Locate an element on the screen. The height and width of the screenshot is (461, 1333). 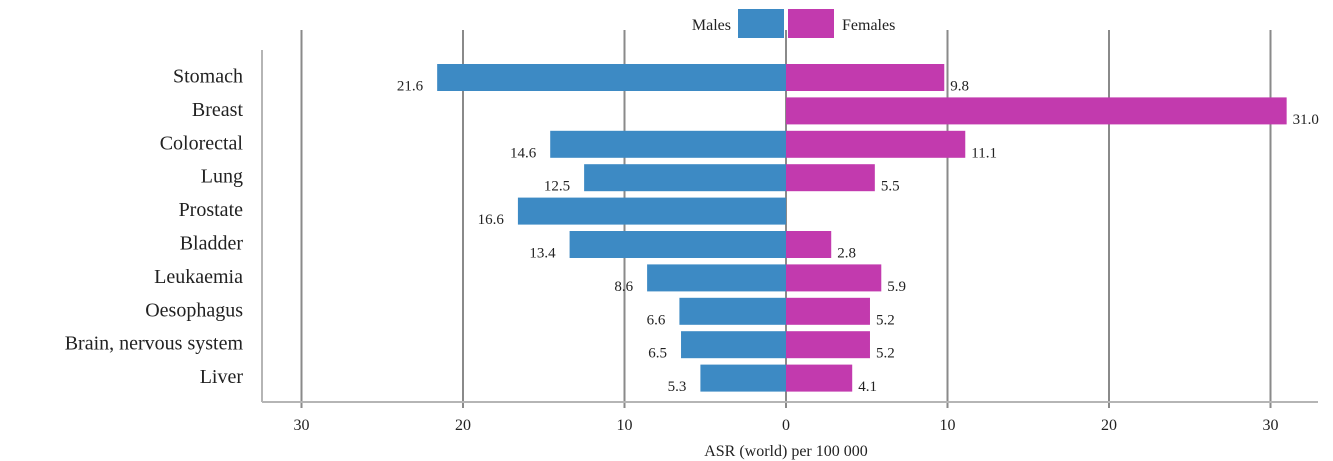
category-label: Oesophagus is located at coordinates (194, 310).